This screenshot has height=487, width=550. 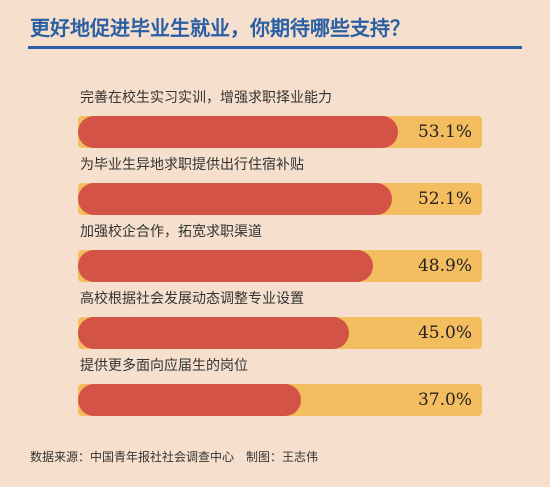 I want to click on chart-title: 更好地促进毕业生就业，你期待哪些支持？, so click(x=220, y=28).